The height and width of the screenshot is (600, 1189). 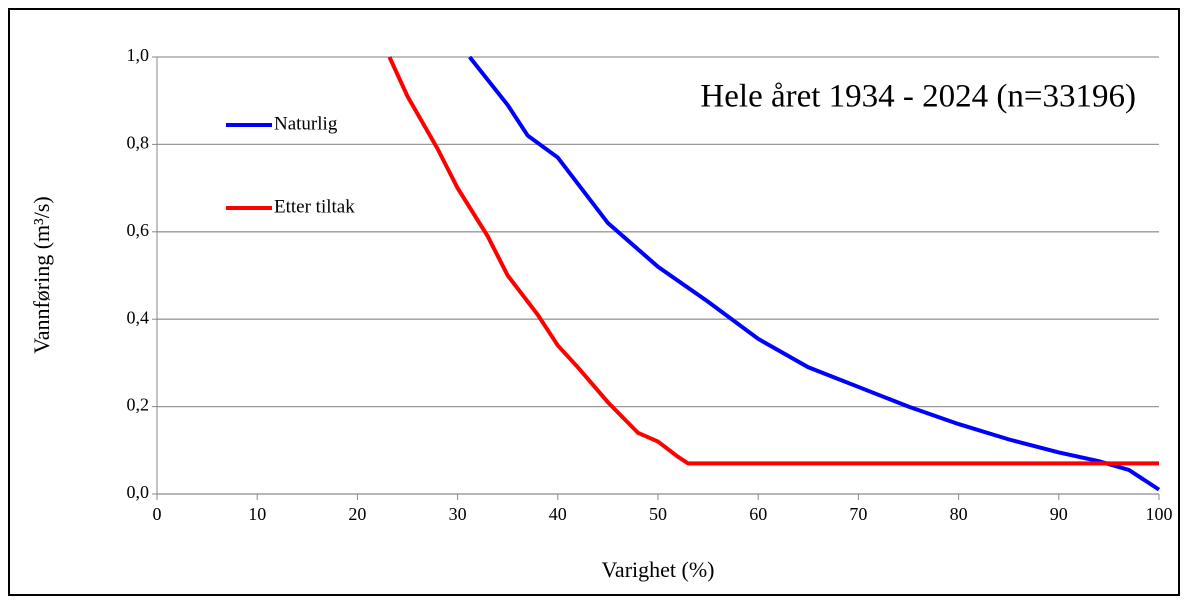 I want to click on y-tick-label: 0,4, so click(x=138, y=317).